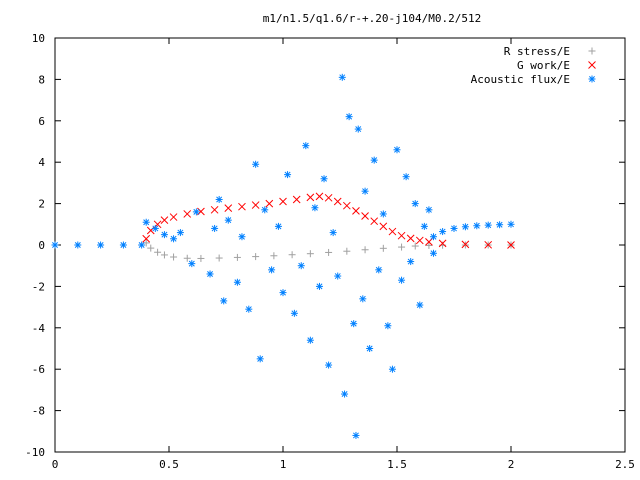 The width and height of the screenshot is (640, 480). What do you see at coordinates (38, 38) in the screenshot?
I see `y-tick-label: 10` at bounding box center [38, 38].